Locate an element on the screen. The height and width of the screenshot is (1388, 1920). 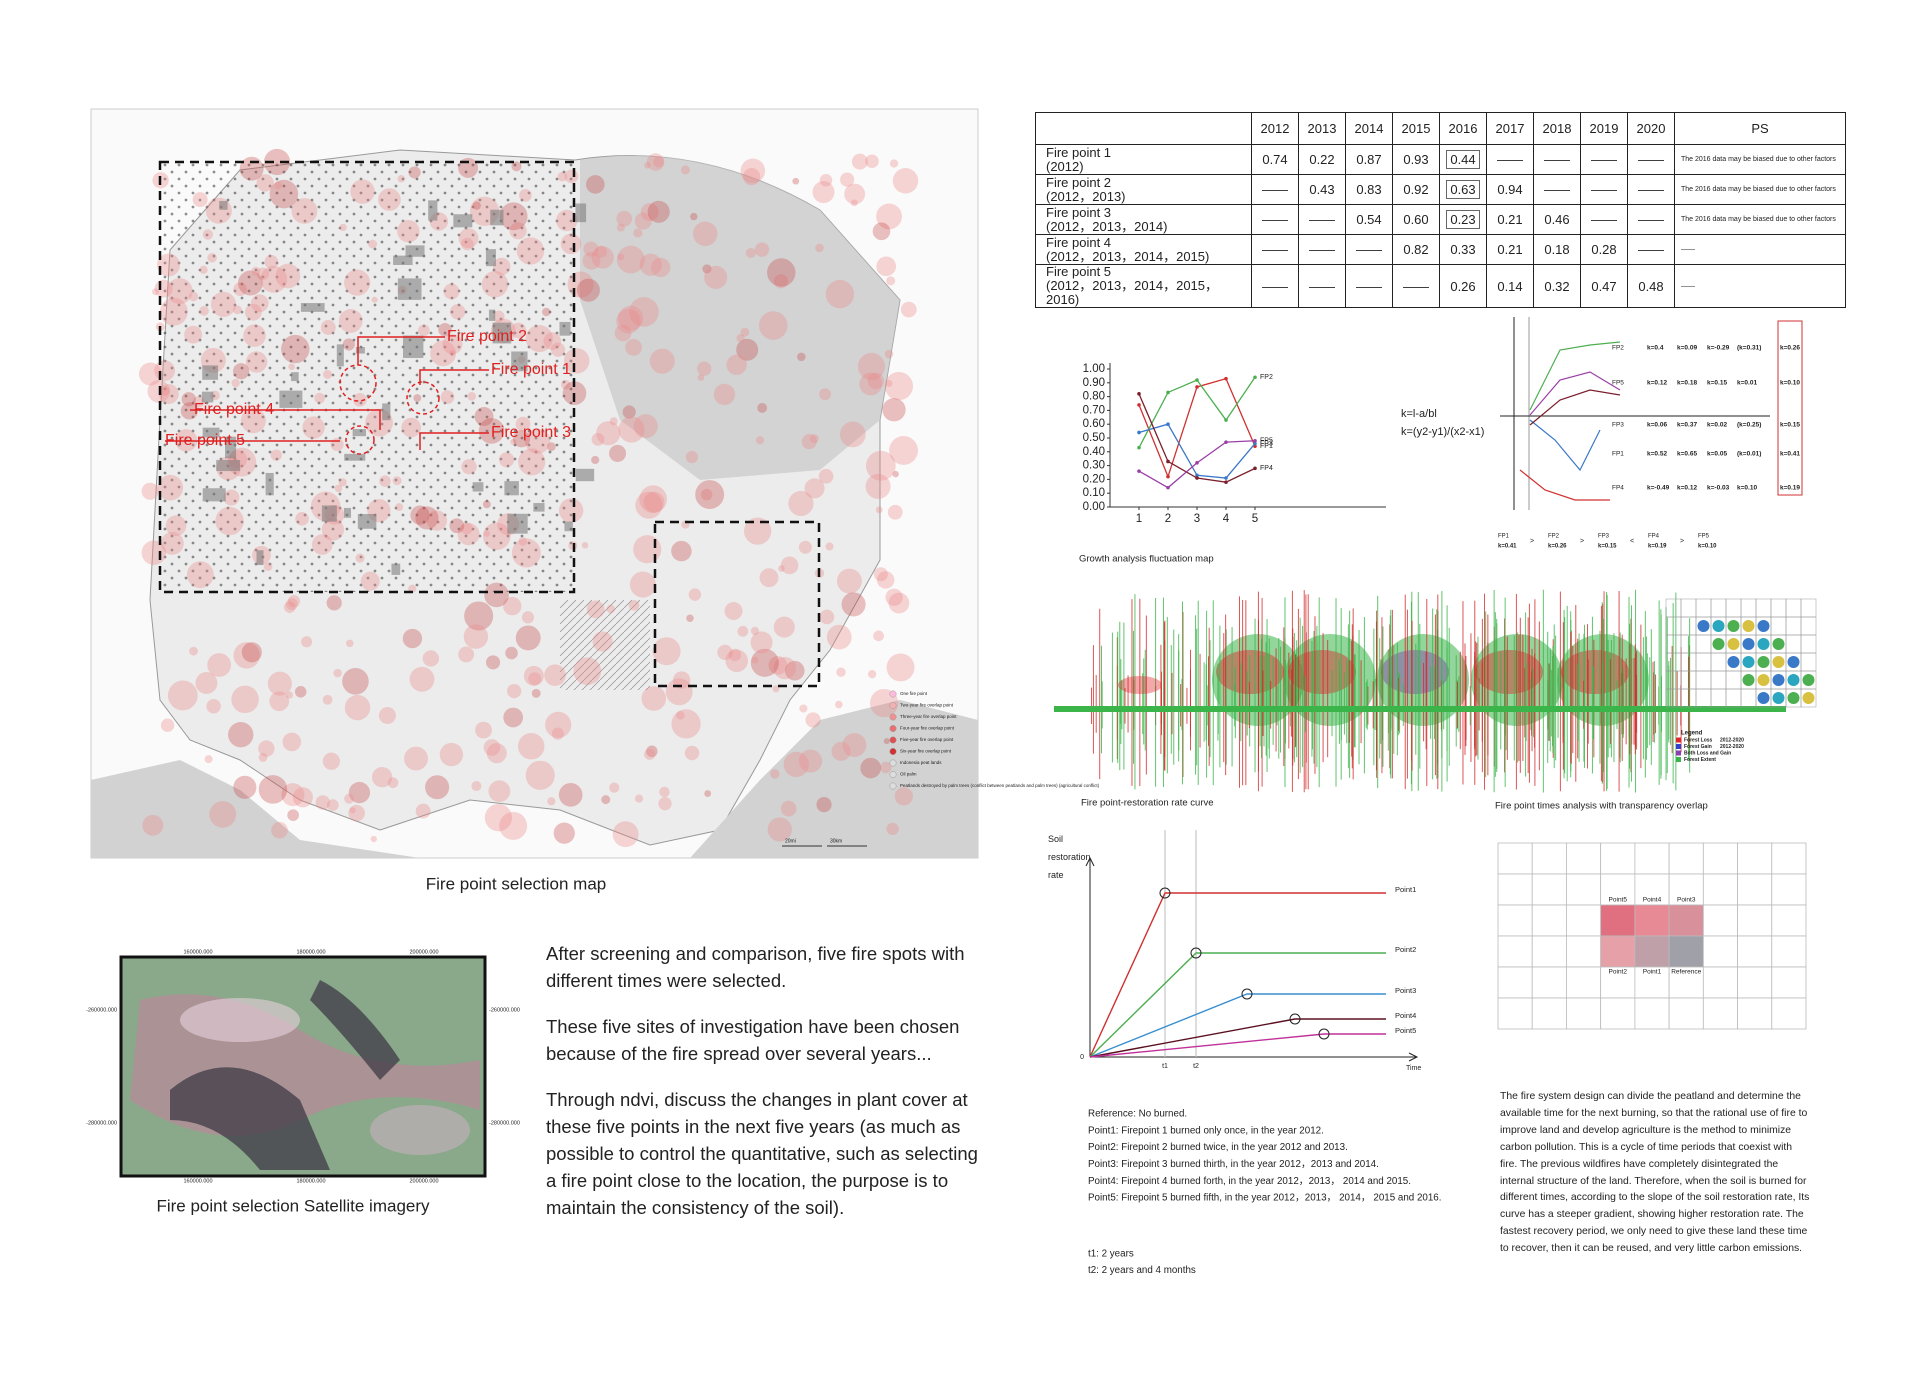
value-cell: 0.46 is located at coordinates (1557, 219).